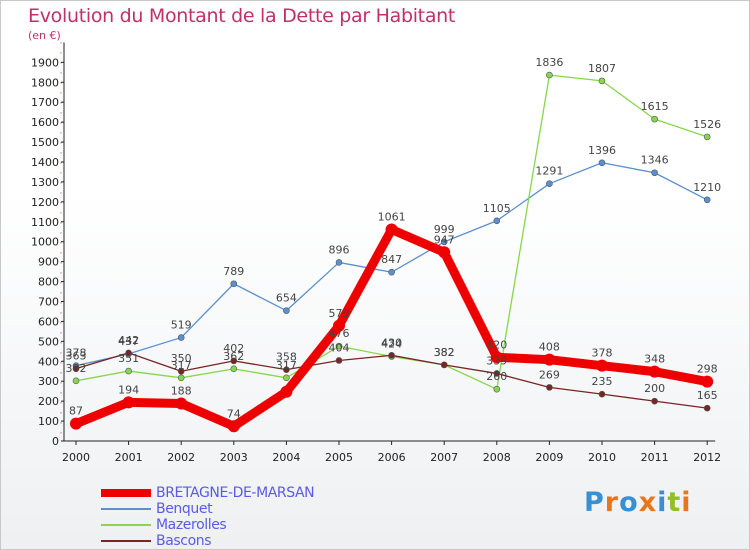  I want to click on data-label: 789, so click(233, 271).